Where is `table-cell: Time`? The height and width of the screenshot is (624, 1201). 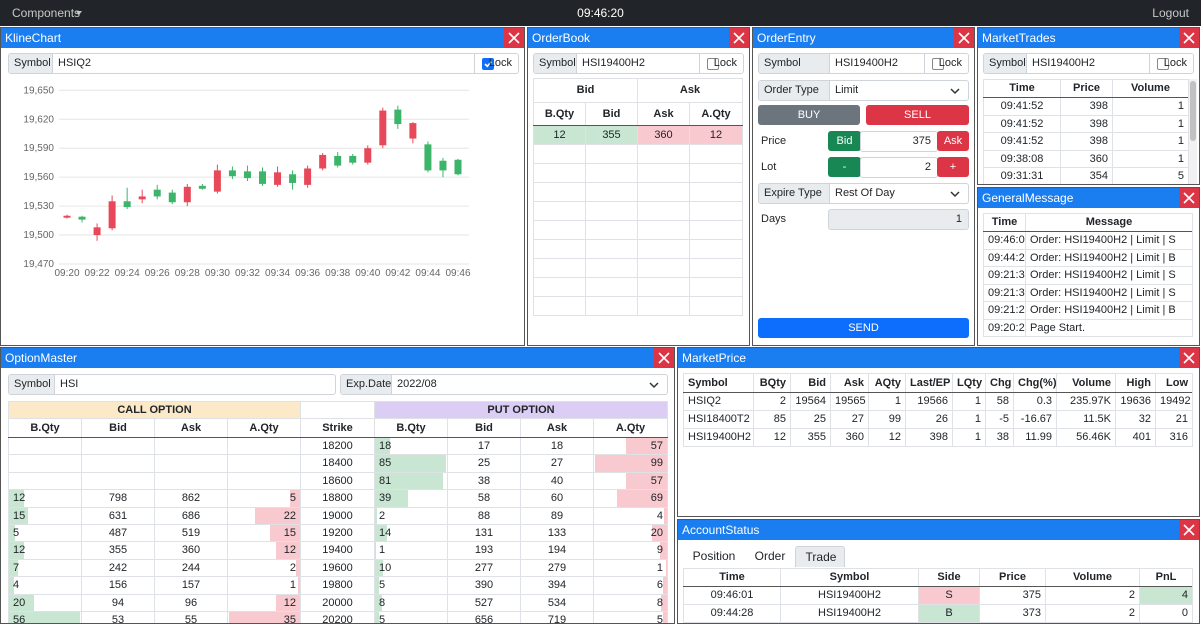 table-cell: Time is located at coordinates (1022, 88).